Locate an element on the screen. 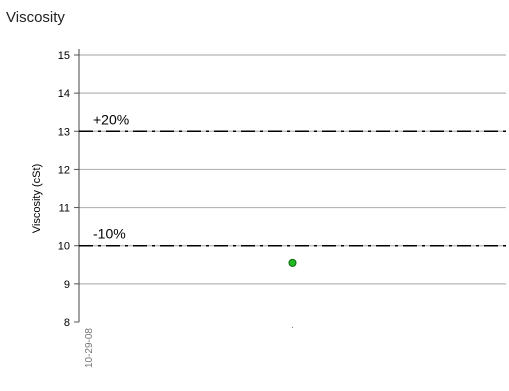 The width and height of the screenshot is (509, 391). x-tick-label-0: 10-29-08 is located at coordinates (89, 348).